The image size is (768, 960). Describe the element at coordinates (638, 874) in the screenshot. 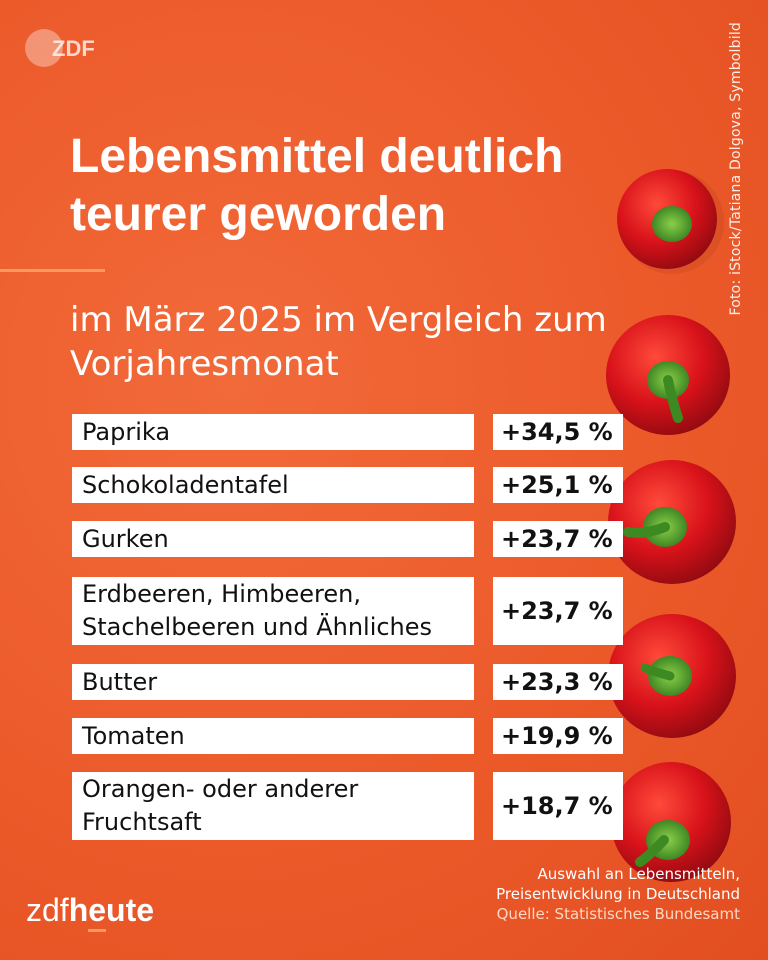

I see `note-line-1: Auswahl an Lebensmitteln,` at that location.